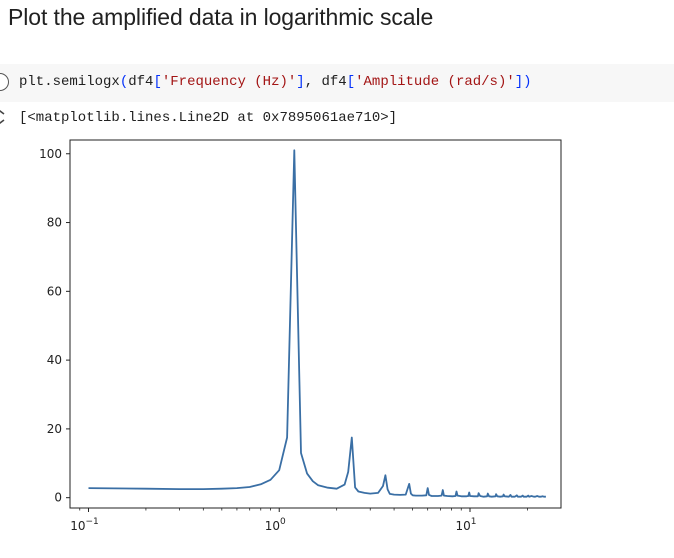 The width and height of the screenshot is (674, 558). What do you see at coordinates (54, 223) in the screenshot?
I see `y-tick-label: 80` at bounding box center [54, 223].